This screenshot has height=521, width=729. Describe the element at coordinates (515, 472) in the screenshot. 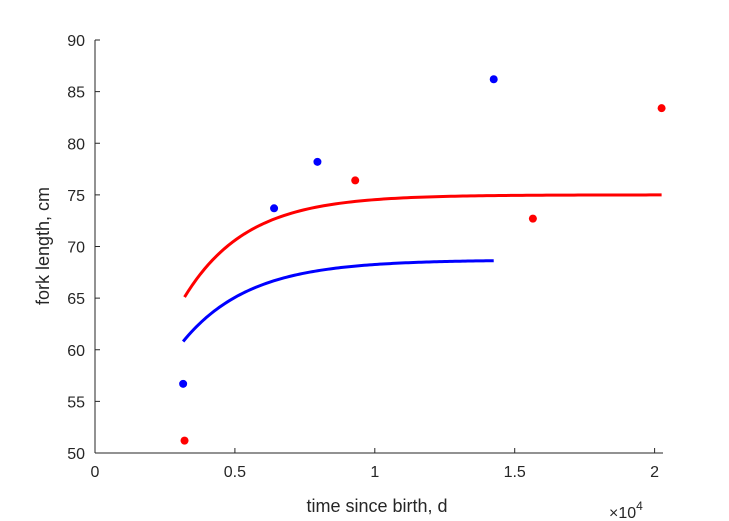

I see `x-tick-label: 1.5` at that location.